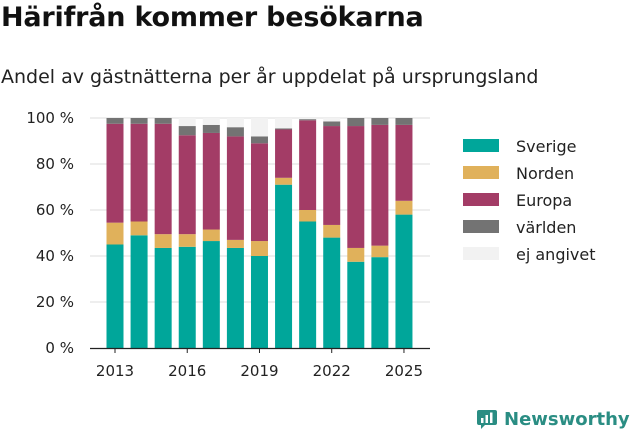  Describe the element at coordinates (332, 371) in the screenshot. I see `x-tick-label: 2022` at that location.